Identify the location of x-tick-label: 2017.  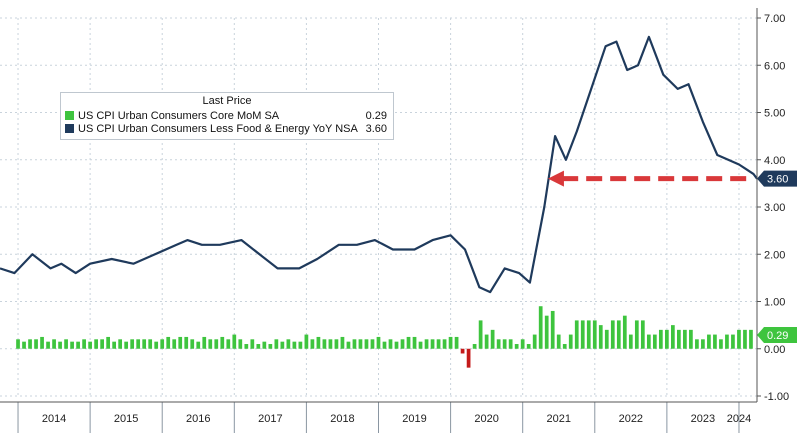
(270, 419).